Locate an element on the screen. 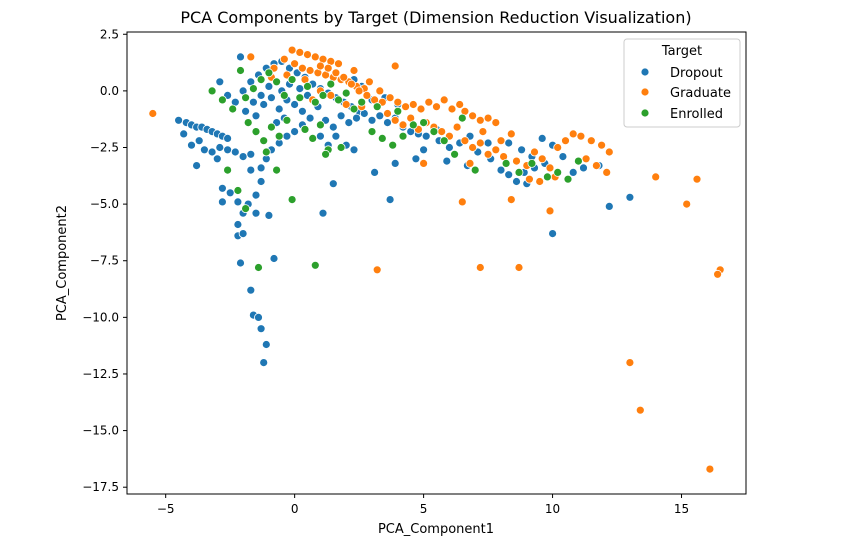 Image resolution: width=844 pixels, height=545 pixels. y-tick-label: −7.5 is located at coordinates (104, 261).